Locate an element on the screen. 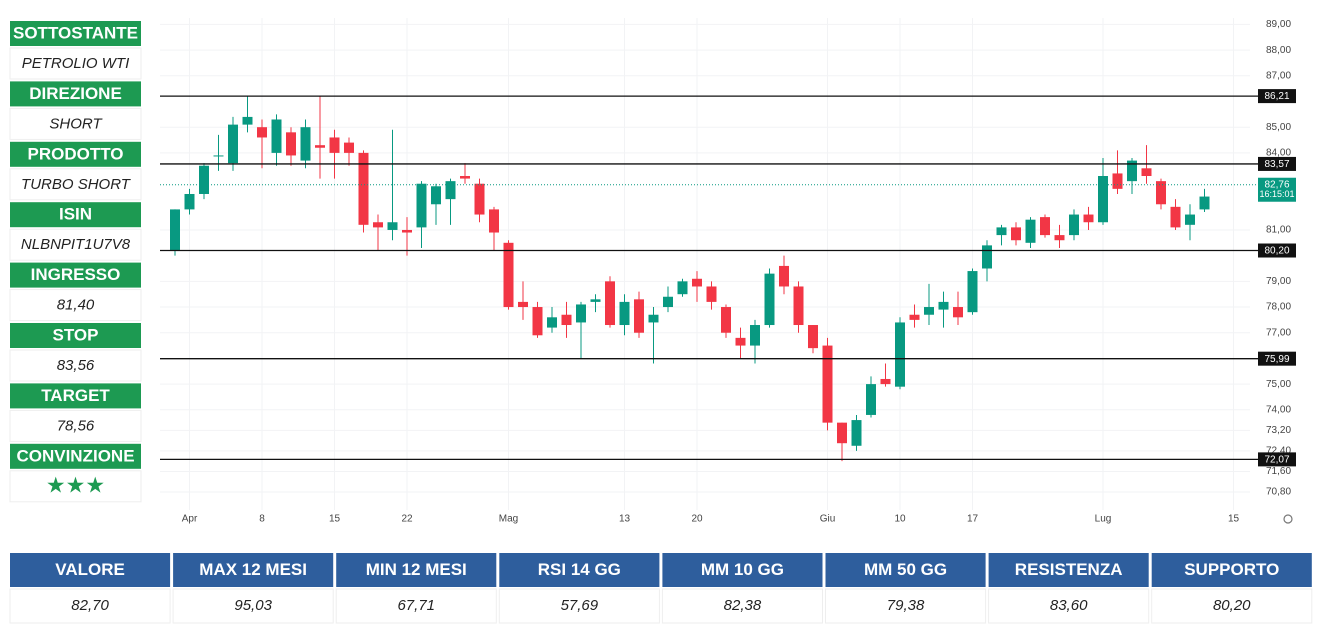 The height and width of the screenshot is (626, 1319). table-cell: 67,71 is located at coordinates (416, 605).